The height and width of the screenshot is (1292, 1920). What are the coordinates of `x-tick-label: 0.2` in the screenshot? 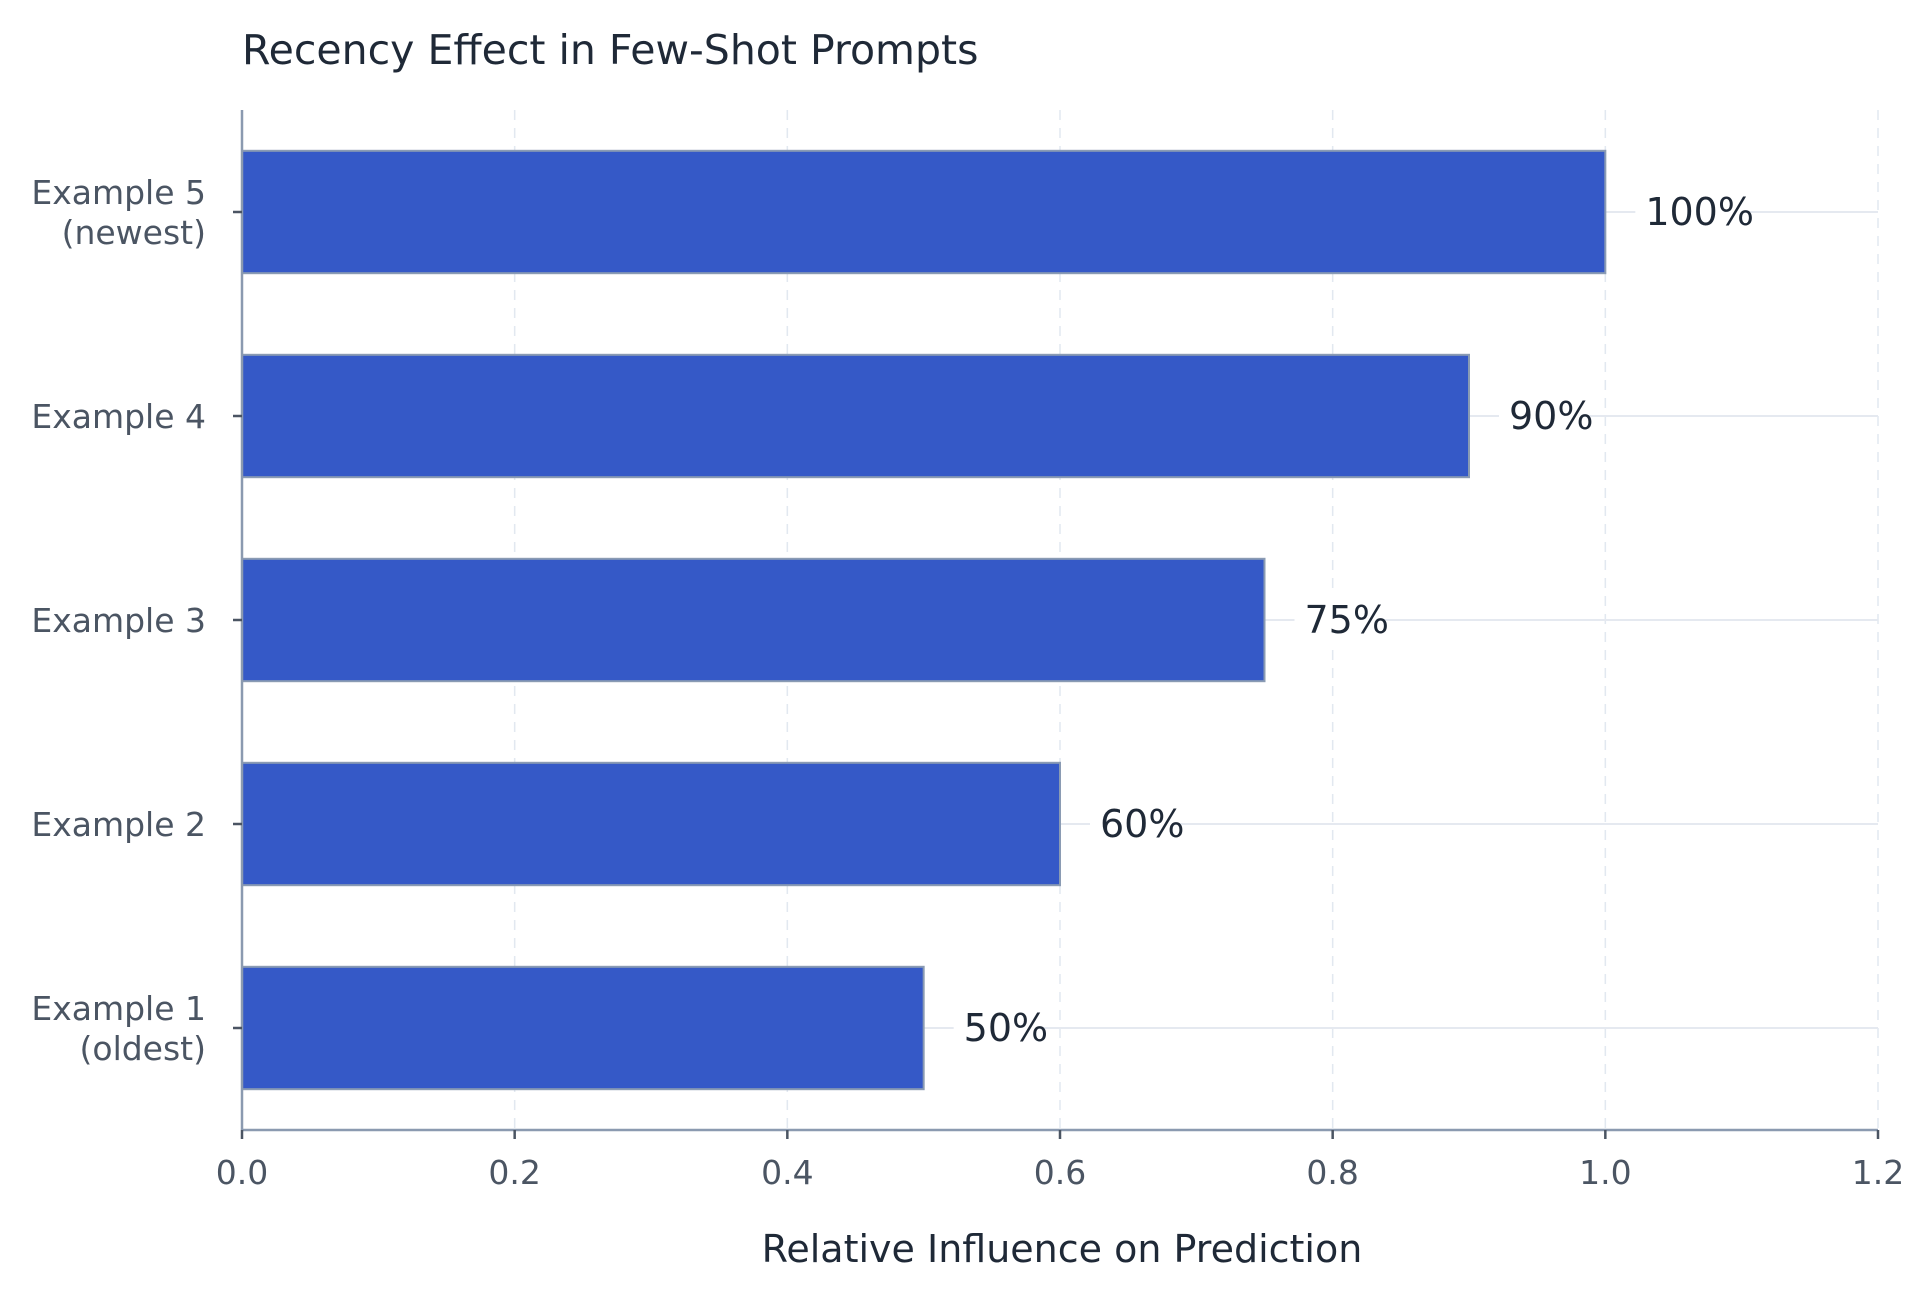 It's located at (514, 1172).